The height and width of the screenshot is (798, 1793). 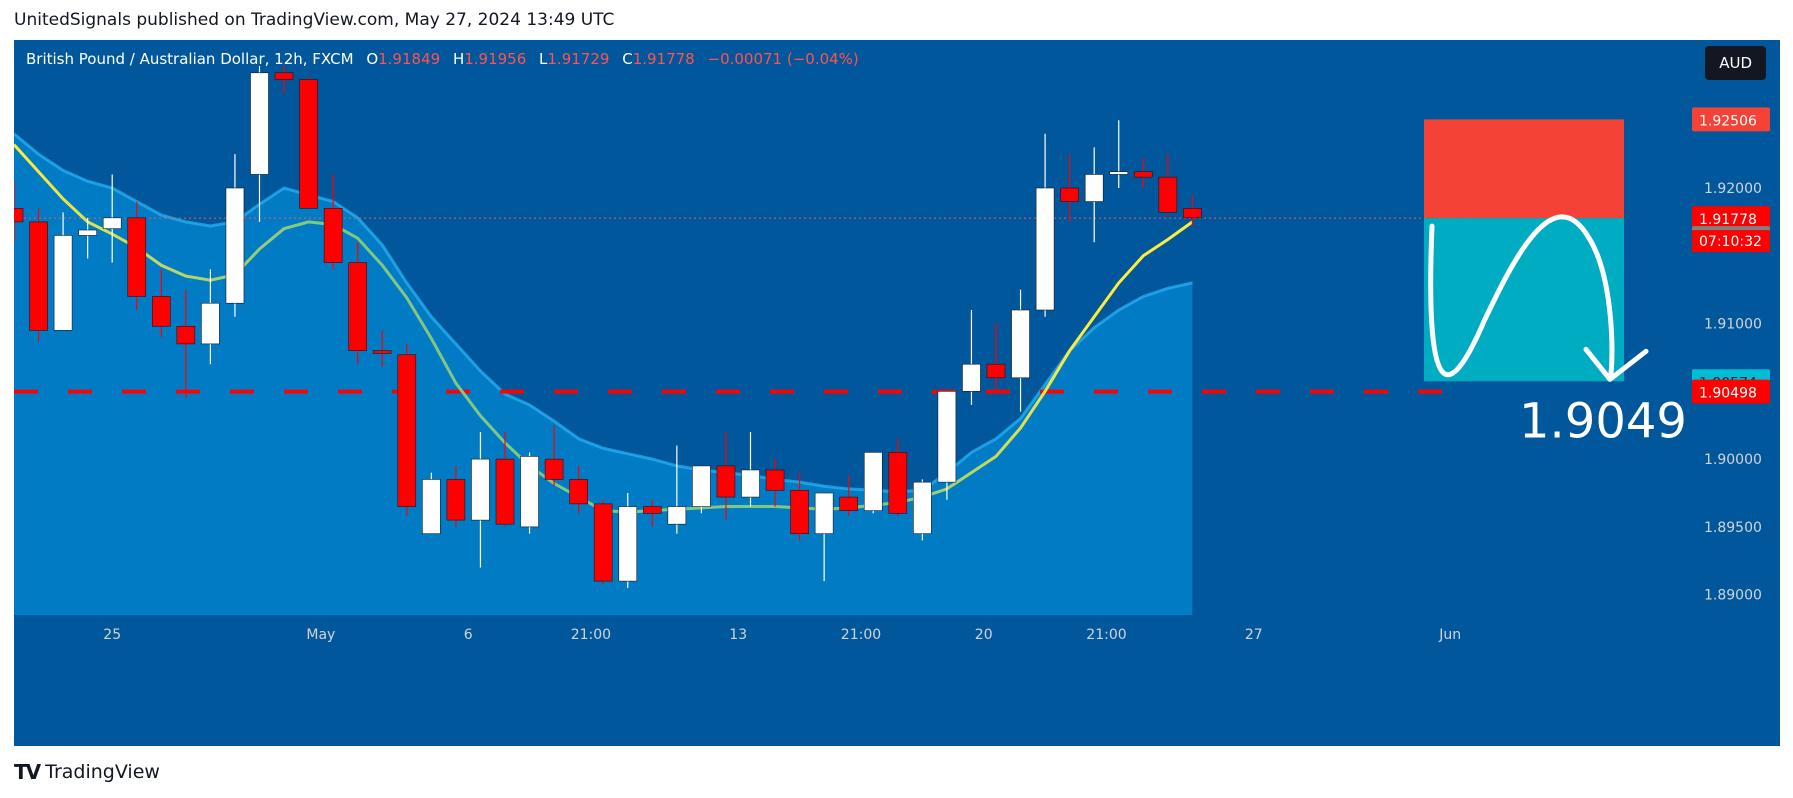 What do you see at coordinates (112, 635) in the screenshot?
I see `x-tick-label: 25` at bounding box center [112, 635].